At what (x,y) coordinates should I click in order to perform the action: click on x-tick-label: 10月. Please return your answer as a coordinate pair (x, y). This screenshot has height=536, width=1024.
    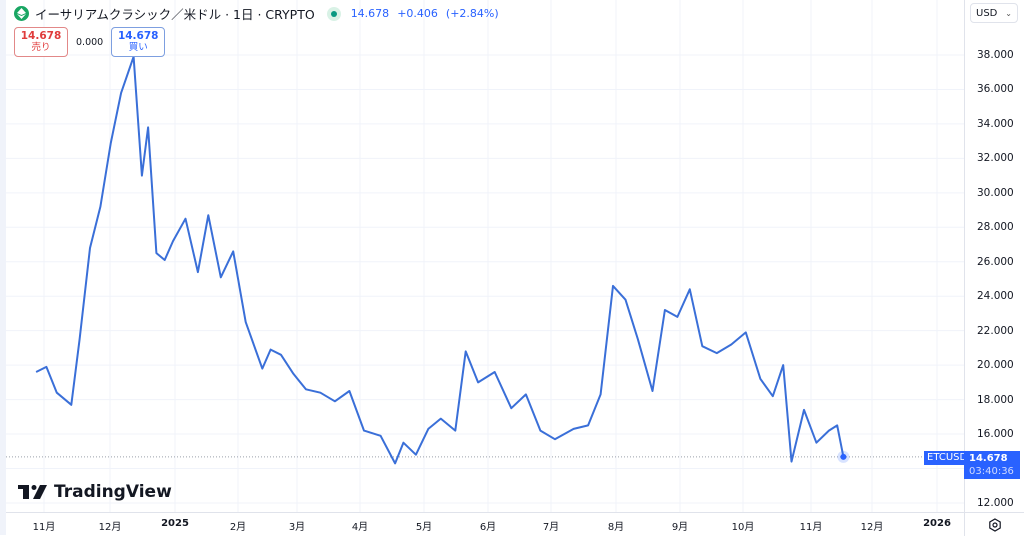
    Looking at the image, I should click on (743, 527).